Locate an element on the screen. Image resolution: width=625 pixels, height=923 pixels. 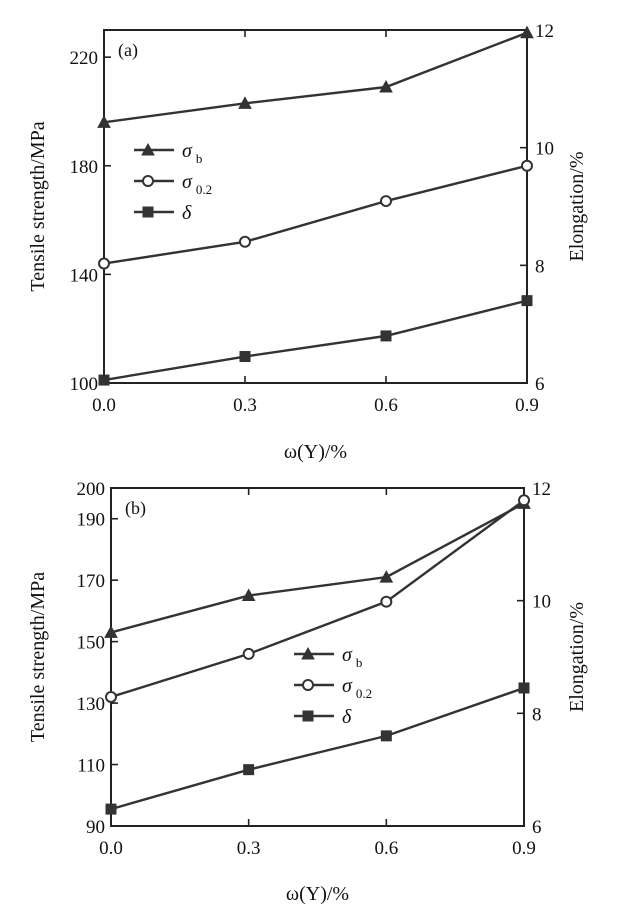
panel-label: (b) is located at coordinates (135, 508).